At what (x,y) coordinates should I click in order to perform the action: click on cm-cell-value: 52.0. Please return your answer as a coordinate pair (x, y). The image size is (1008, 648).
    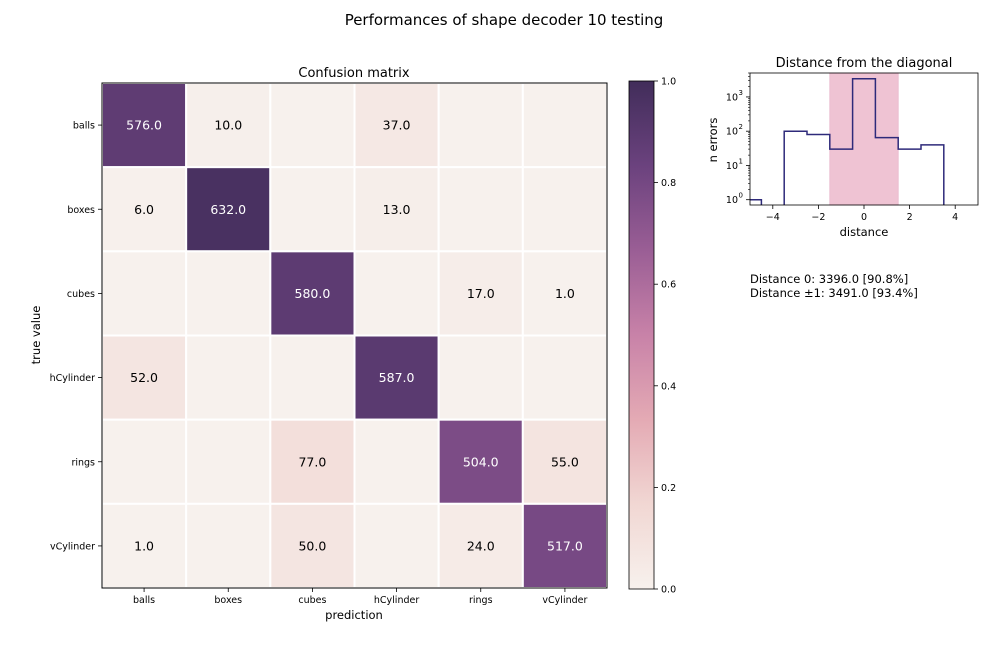
    Looking at the image, I should click on (144, 377).